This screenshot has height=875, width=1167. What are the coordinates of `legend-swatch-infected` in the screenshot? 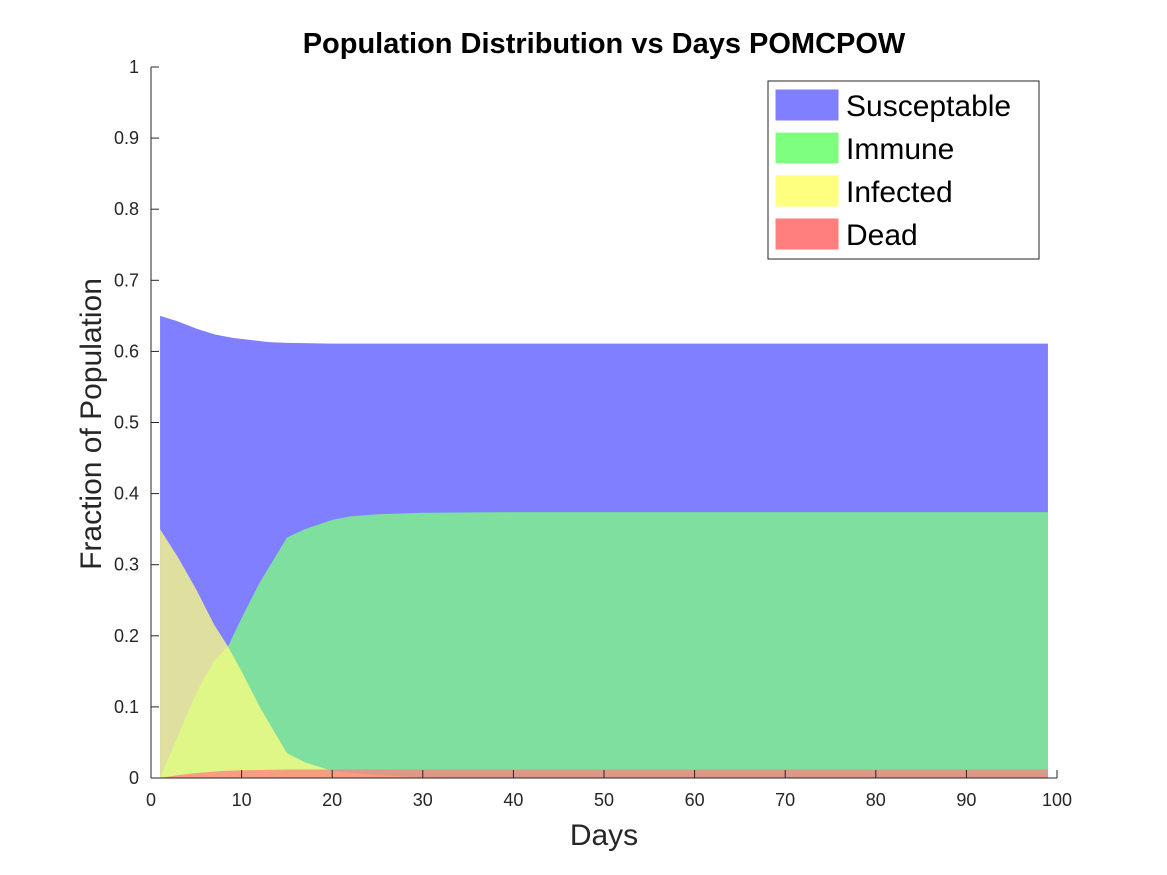 It's located at (807, 191).